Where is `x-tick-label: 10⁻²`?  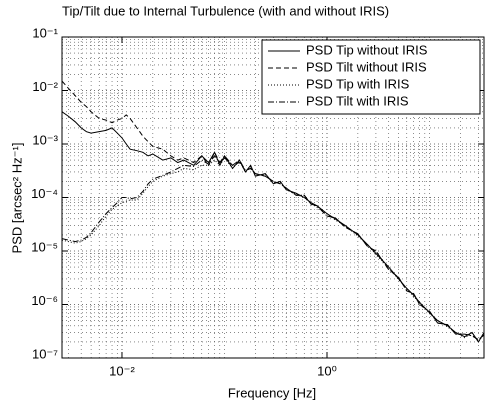
x-tick-label: 10⁻² is located at coordinates (122, 370).